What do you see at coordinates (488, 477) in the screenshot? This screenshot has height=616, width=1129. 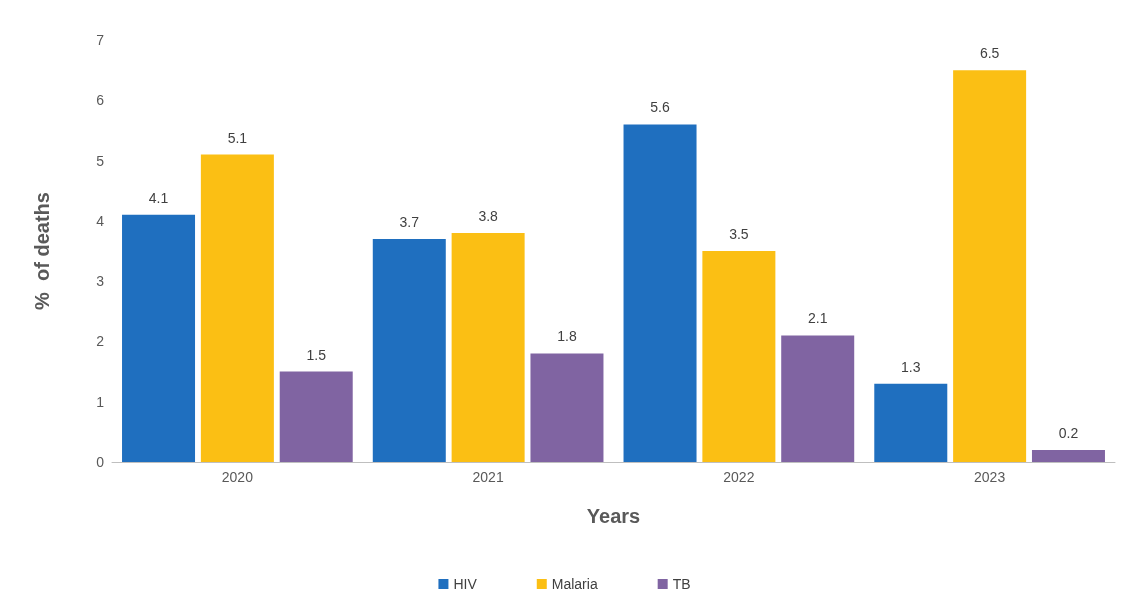 I see `x-tick-label: 2021` at bounding box center [488, 477].